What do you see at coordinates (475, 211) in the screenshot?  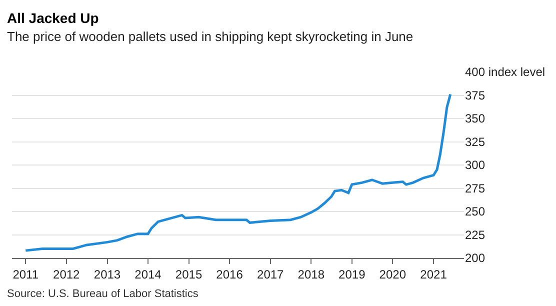 I see `y-tick-label: 250` at bounding box center [475, 211].